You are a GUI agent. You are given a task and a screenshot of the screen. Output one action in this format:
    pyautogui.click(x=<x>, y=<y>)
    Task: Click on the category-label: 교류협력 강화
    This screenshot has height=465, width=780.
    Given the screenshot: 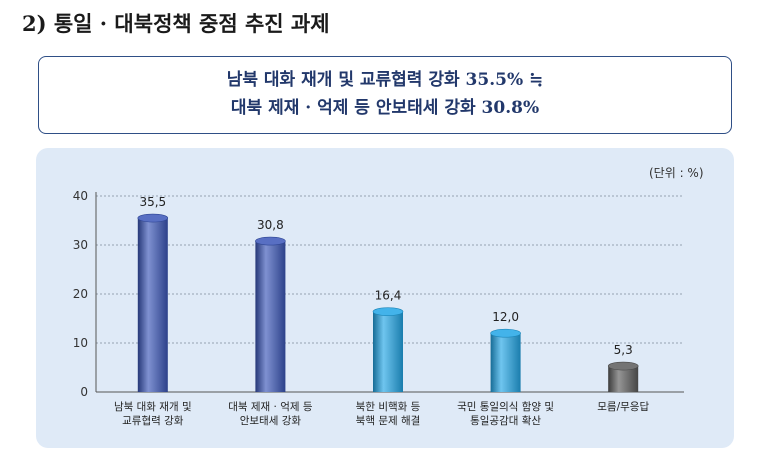 What is the action you would take?
    pyautogui.click(x=153, y=420)
    